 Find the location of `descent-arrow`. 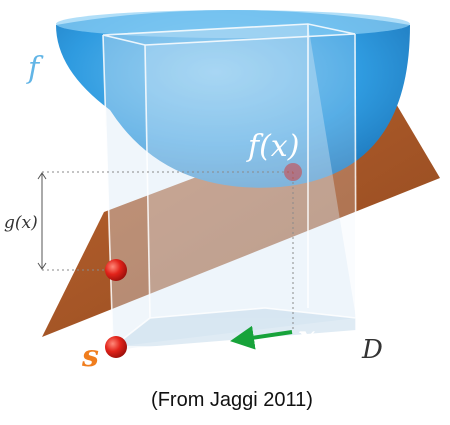

descent-arrow is located at coordinates (261, 337).